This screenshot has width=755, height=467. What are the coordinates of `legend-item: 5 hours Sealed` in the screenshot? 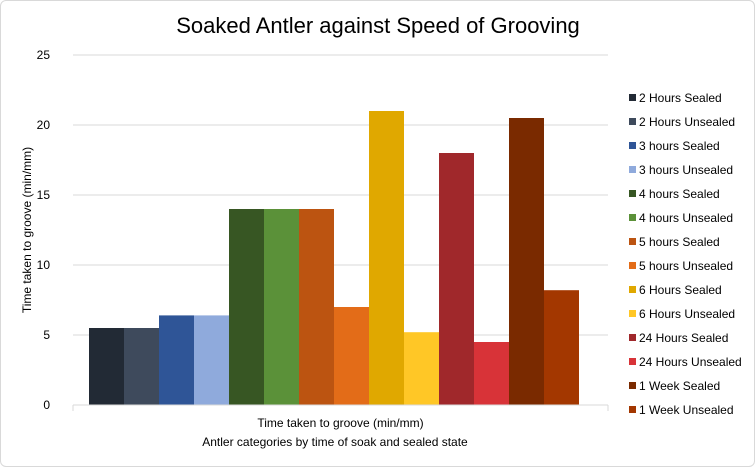 It's located at (674, 242).